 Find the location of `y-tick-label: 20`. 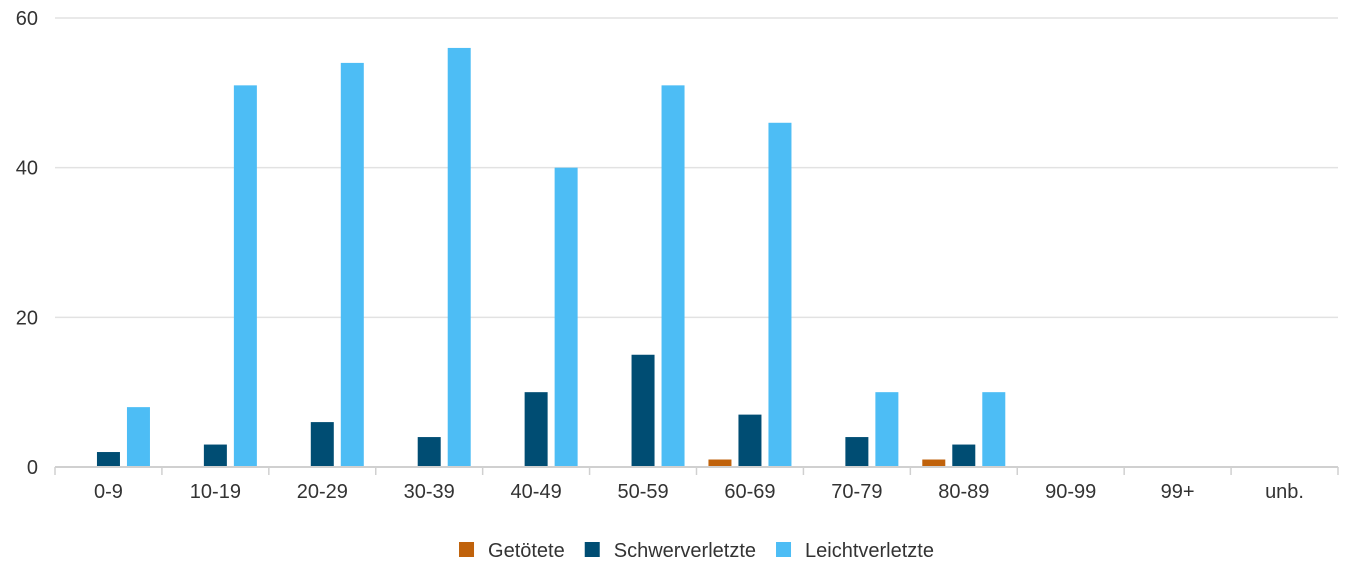

y-tick-label: 20 is located at coordinates (27, 318).